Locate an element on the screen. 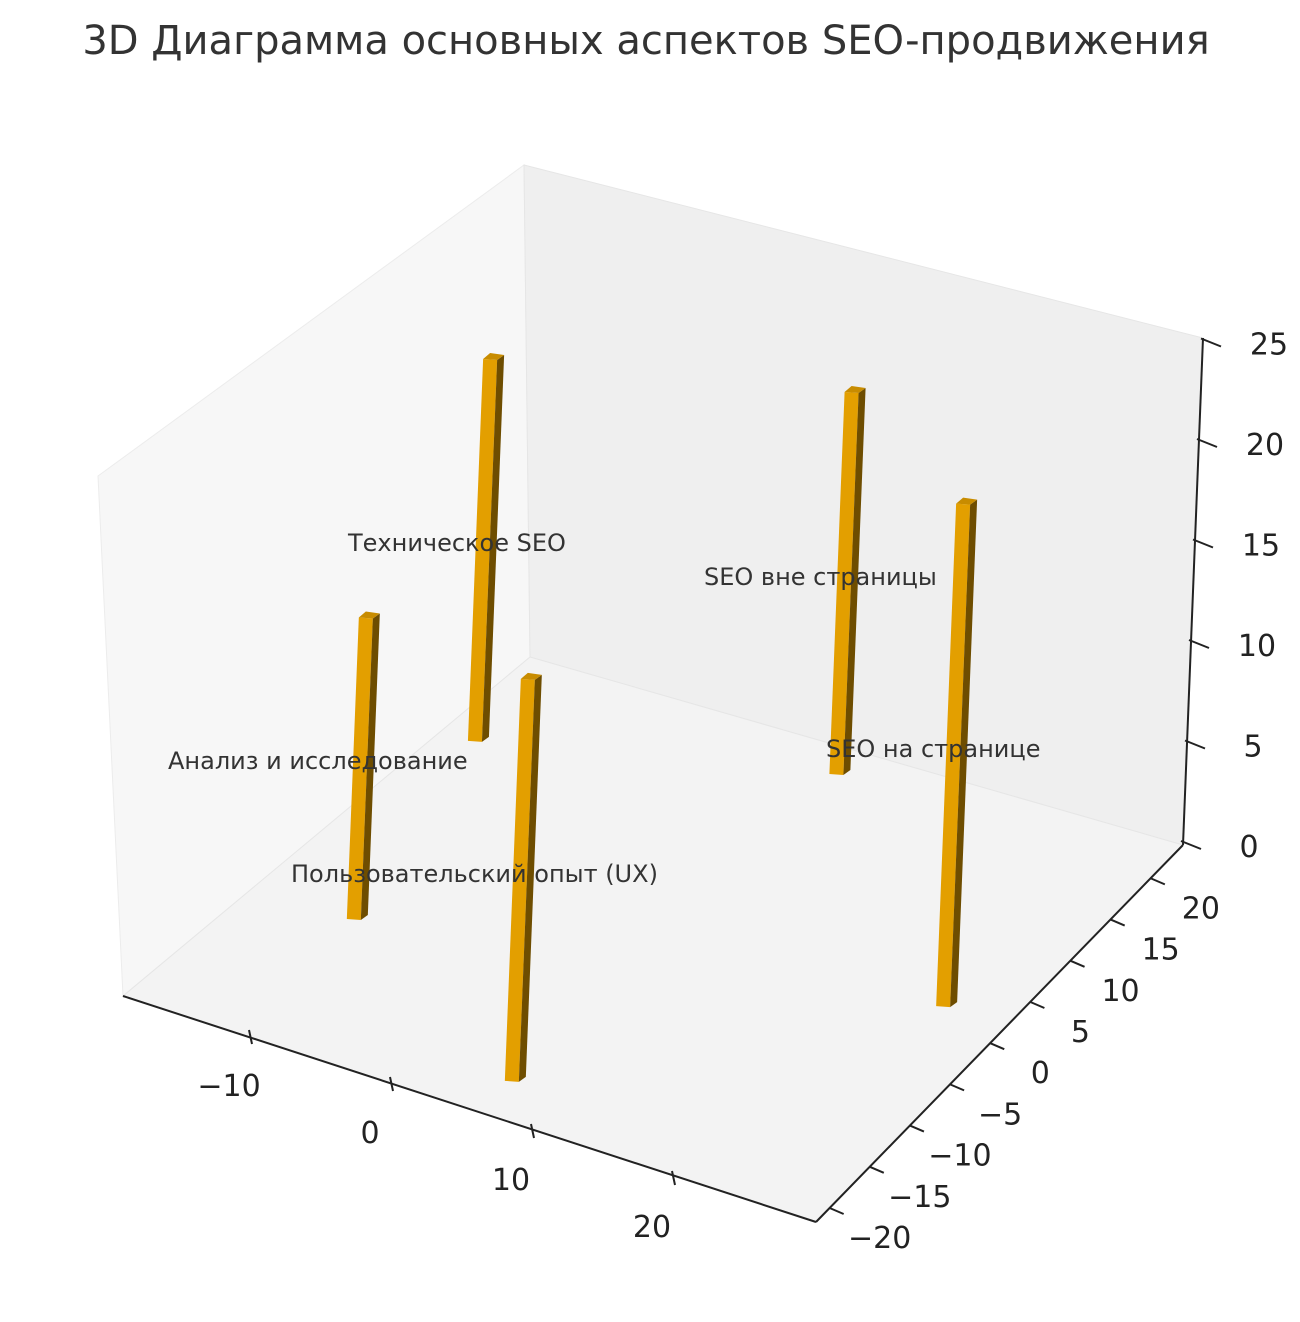 This screenshot has width=1300, height=1322. x-tick-label: −10 is located at coordinates (228, 1086).